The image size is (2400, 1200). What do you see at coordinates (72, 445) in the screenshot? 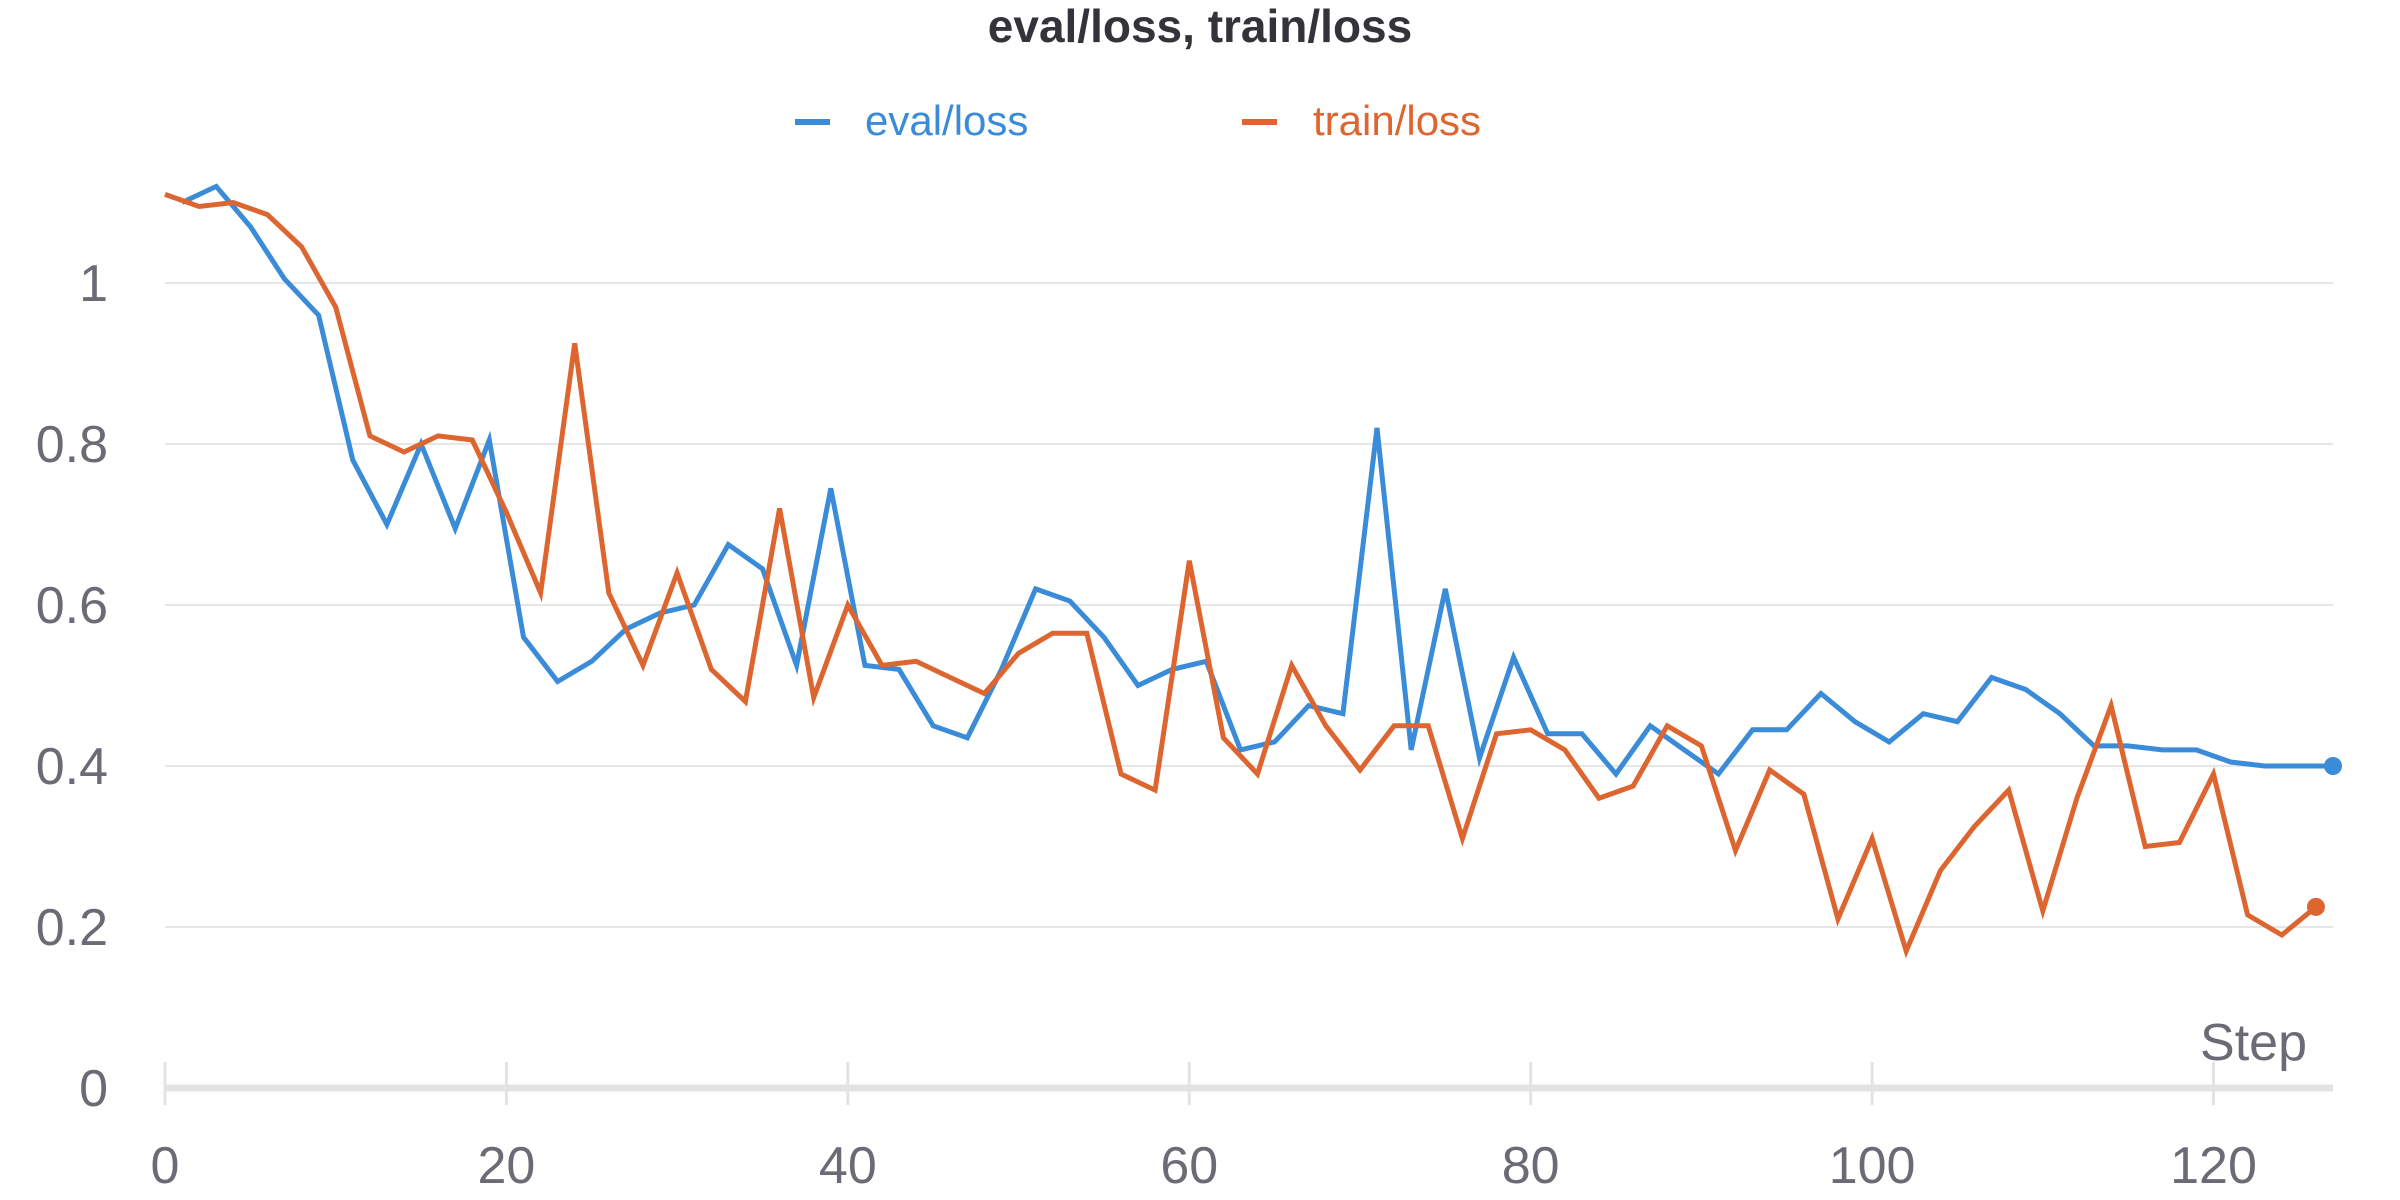
I see `y-tick-label: 0.8` at bounding box center [72, 445].